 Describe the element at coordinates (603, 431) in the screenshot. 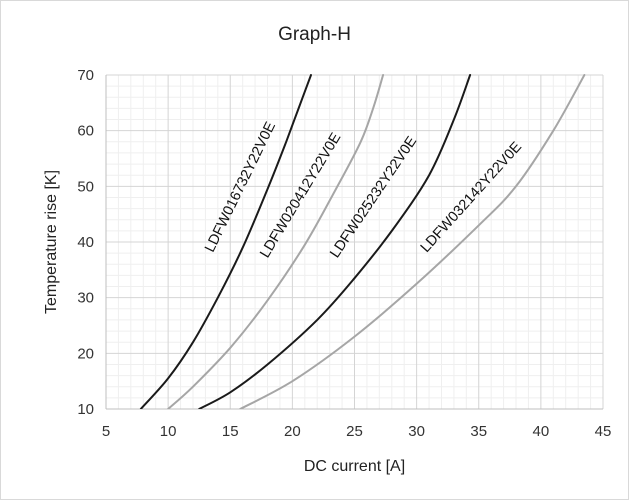

I see `x-tick-label: 45` at that location.